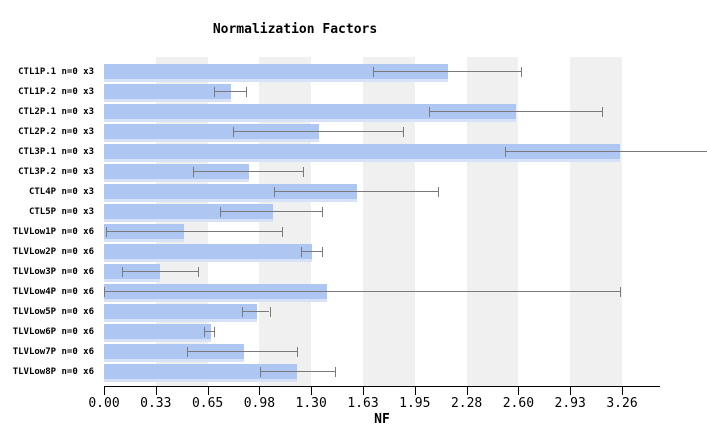 The image size is (707, 446). Describe the element at coordinates (56, 112) in the screenshot. I see `category-label: CTL2P.1 n=0 x3` at that location.